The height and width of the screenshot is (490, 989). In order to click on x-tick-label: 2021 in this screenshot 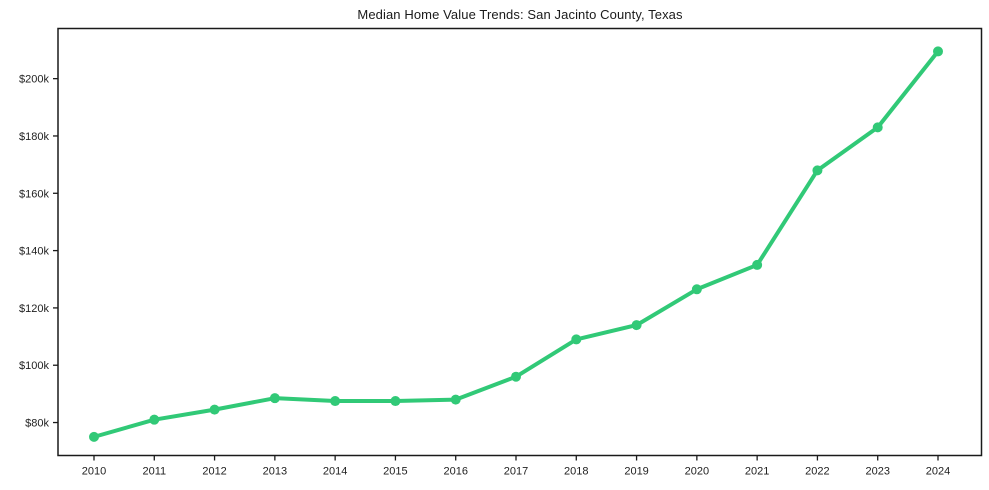, I will do `click(757, 472)`.